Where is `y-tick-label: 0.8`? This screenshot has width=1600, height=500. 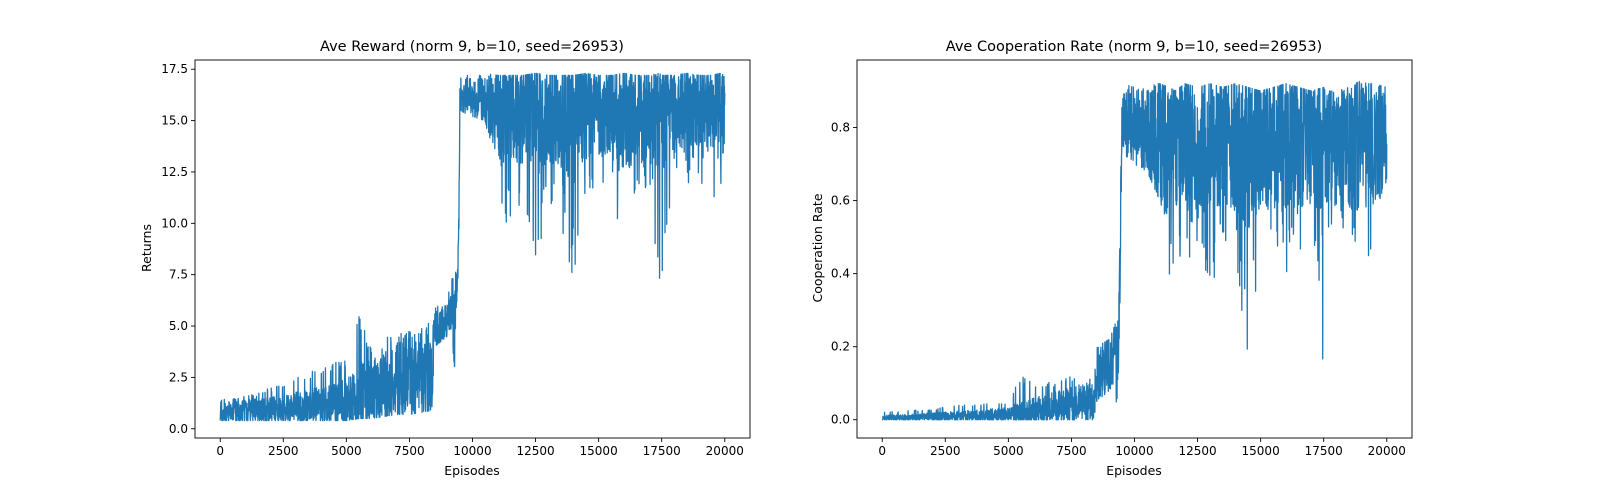 y-tick-label: 0.8 is located at coordinates (840, 128).